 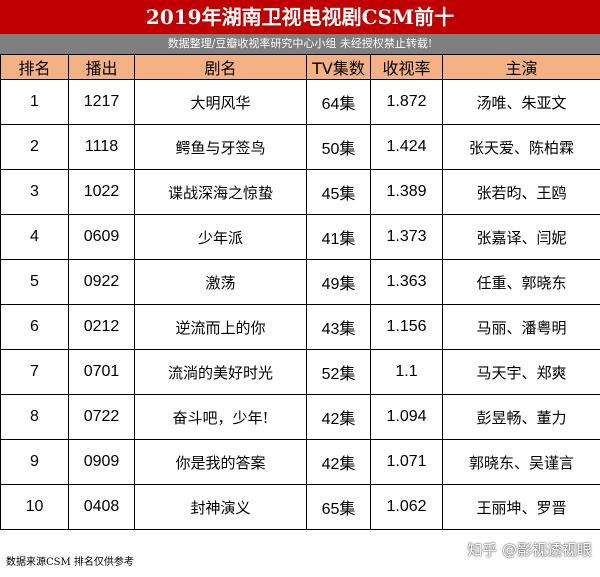 What do you see at coordinates (521, 507) in the screenshot?
I see `cast-cell: 王丽坤、罗晋` at bounding box center [521, 507].